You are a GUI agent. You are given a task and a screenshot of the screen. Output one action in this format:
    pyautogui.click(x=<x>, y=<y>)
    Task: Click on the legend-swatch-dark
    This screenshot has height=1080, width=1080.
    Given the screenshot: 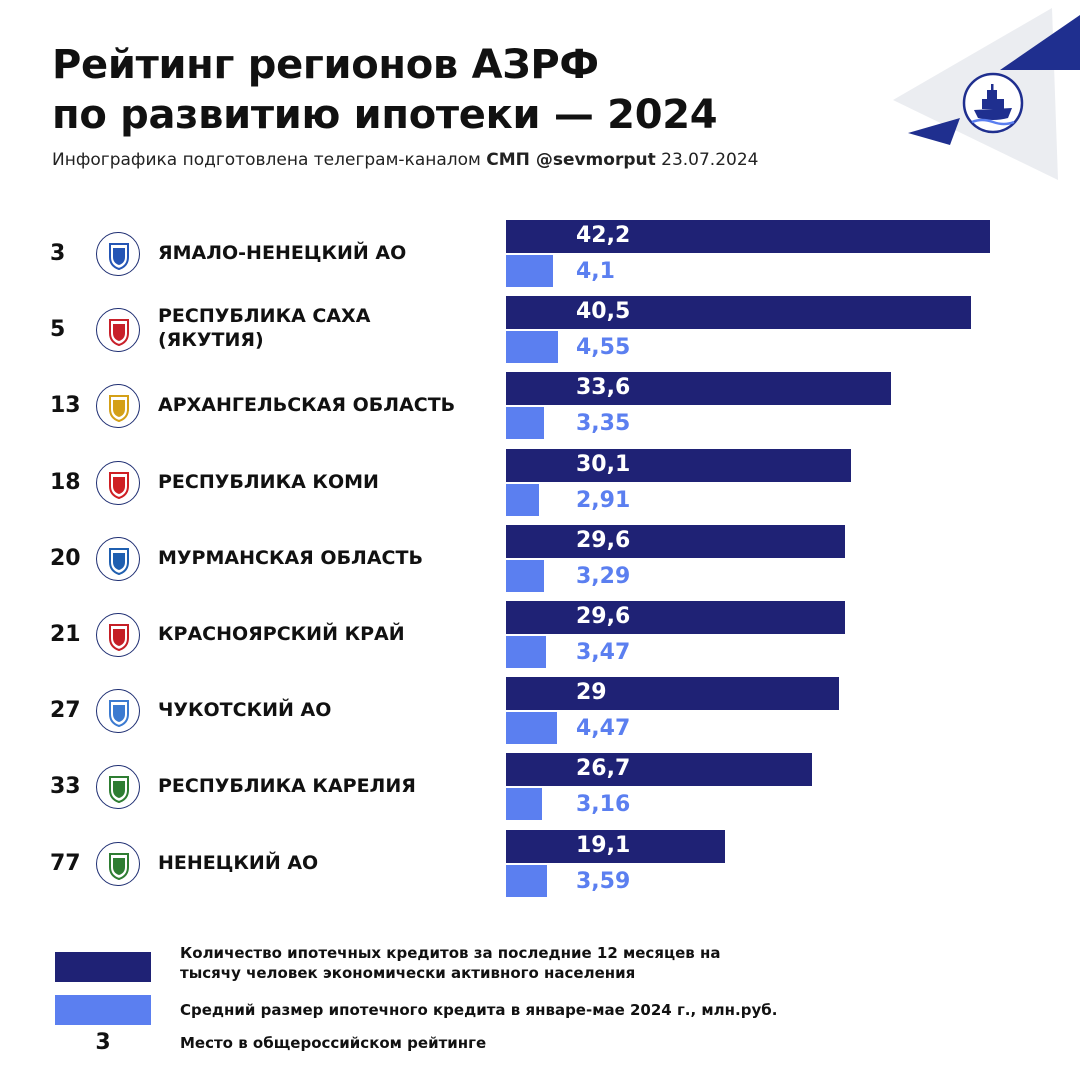 What is the action you would take?
    pyautogui.click(x=103, y=967)
    